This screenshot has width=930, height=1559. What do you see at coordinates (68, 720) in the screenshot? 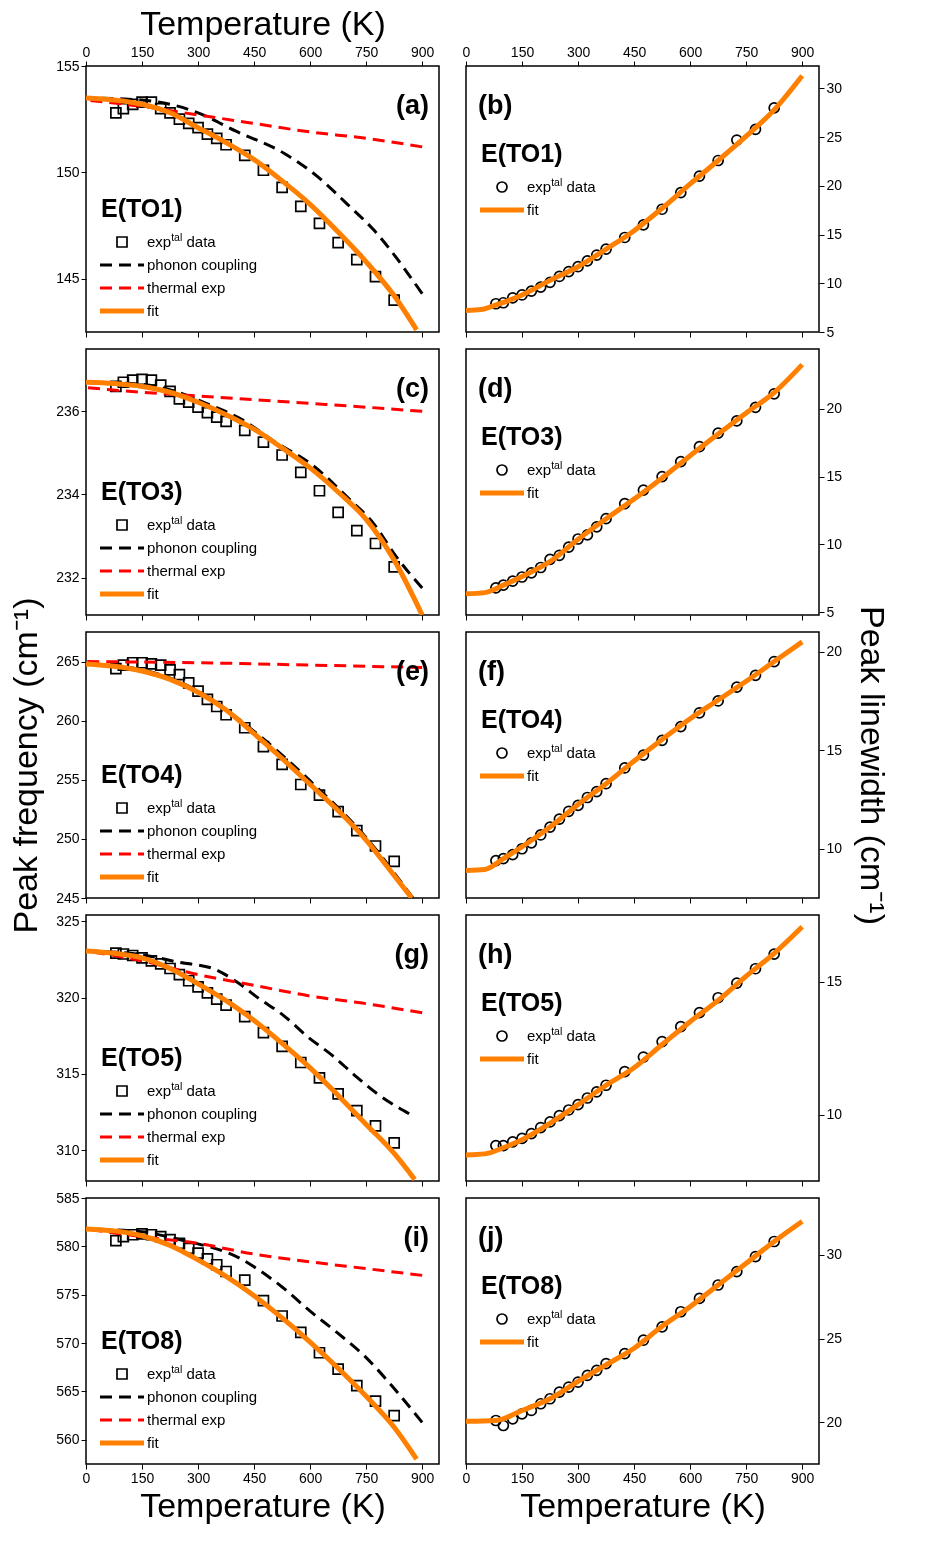
I see `y-tick-label: 260` at bounding box center [68, 720].